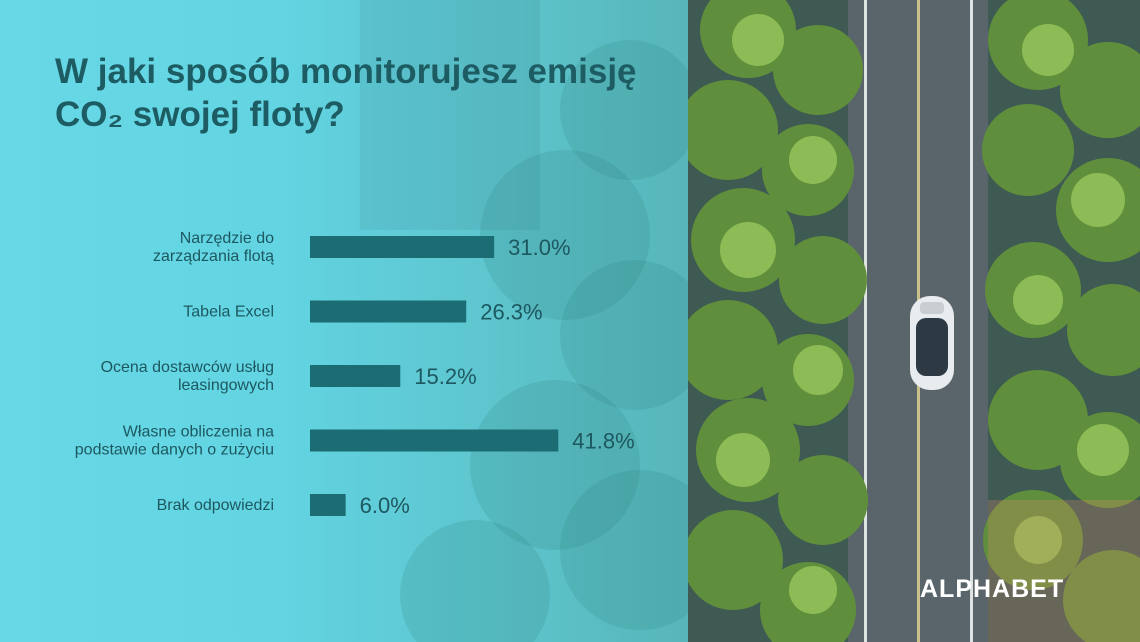  I want to click on category-label-4-0: Brak odpowiedzi, so click(215, 505).